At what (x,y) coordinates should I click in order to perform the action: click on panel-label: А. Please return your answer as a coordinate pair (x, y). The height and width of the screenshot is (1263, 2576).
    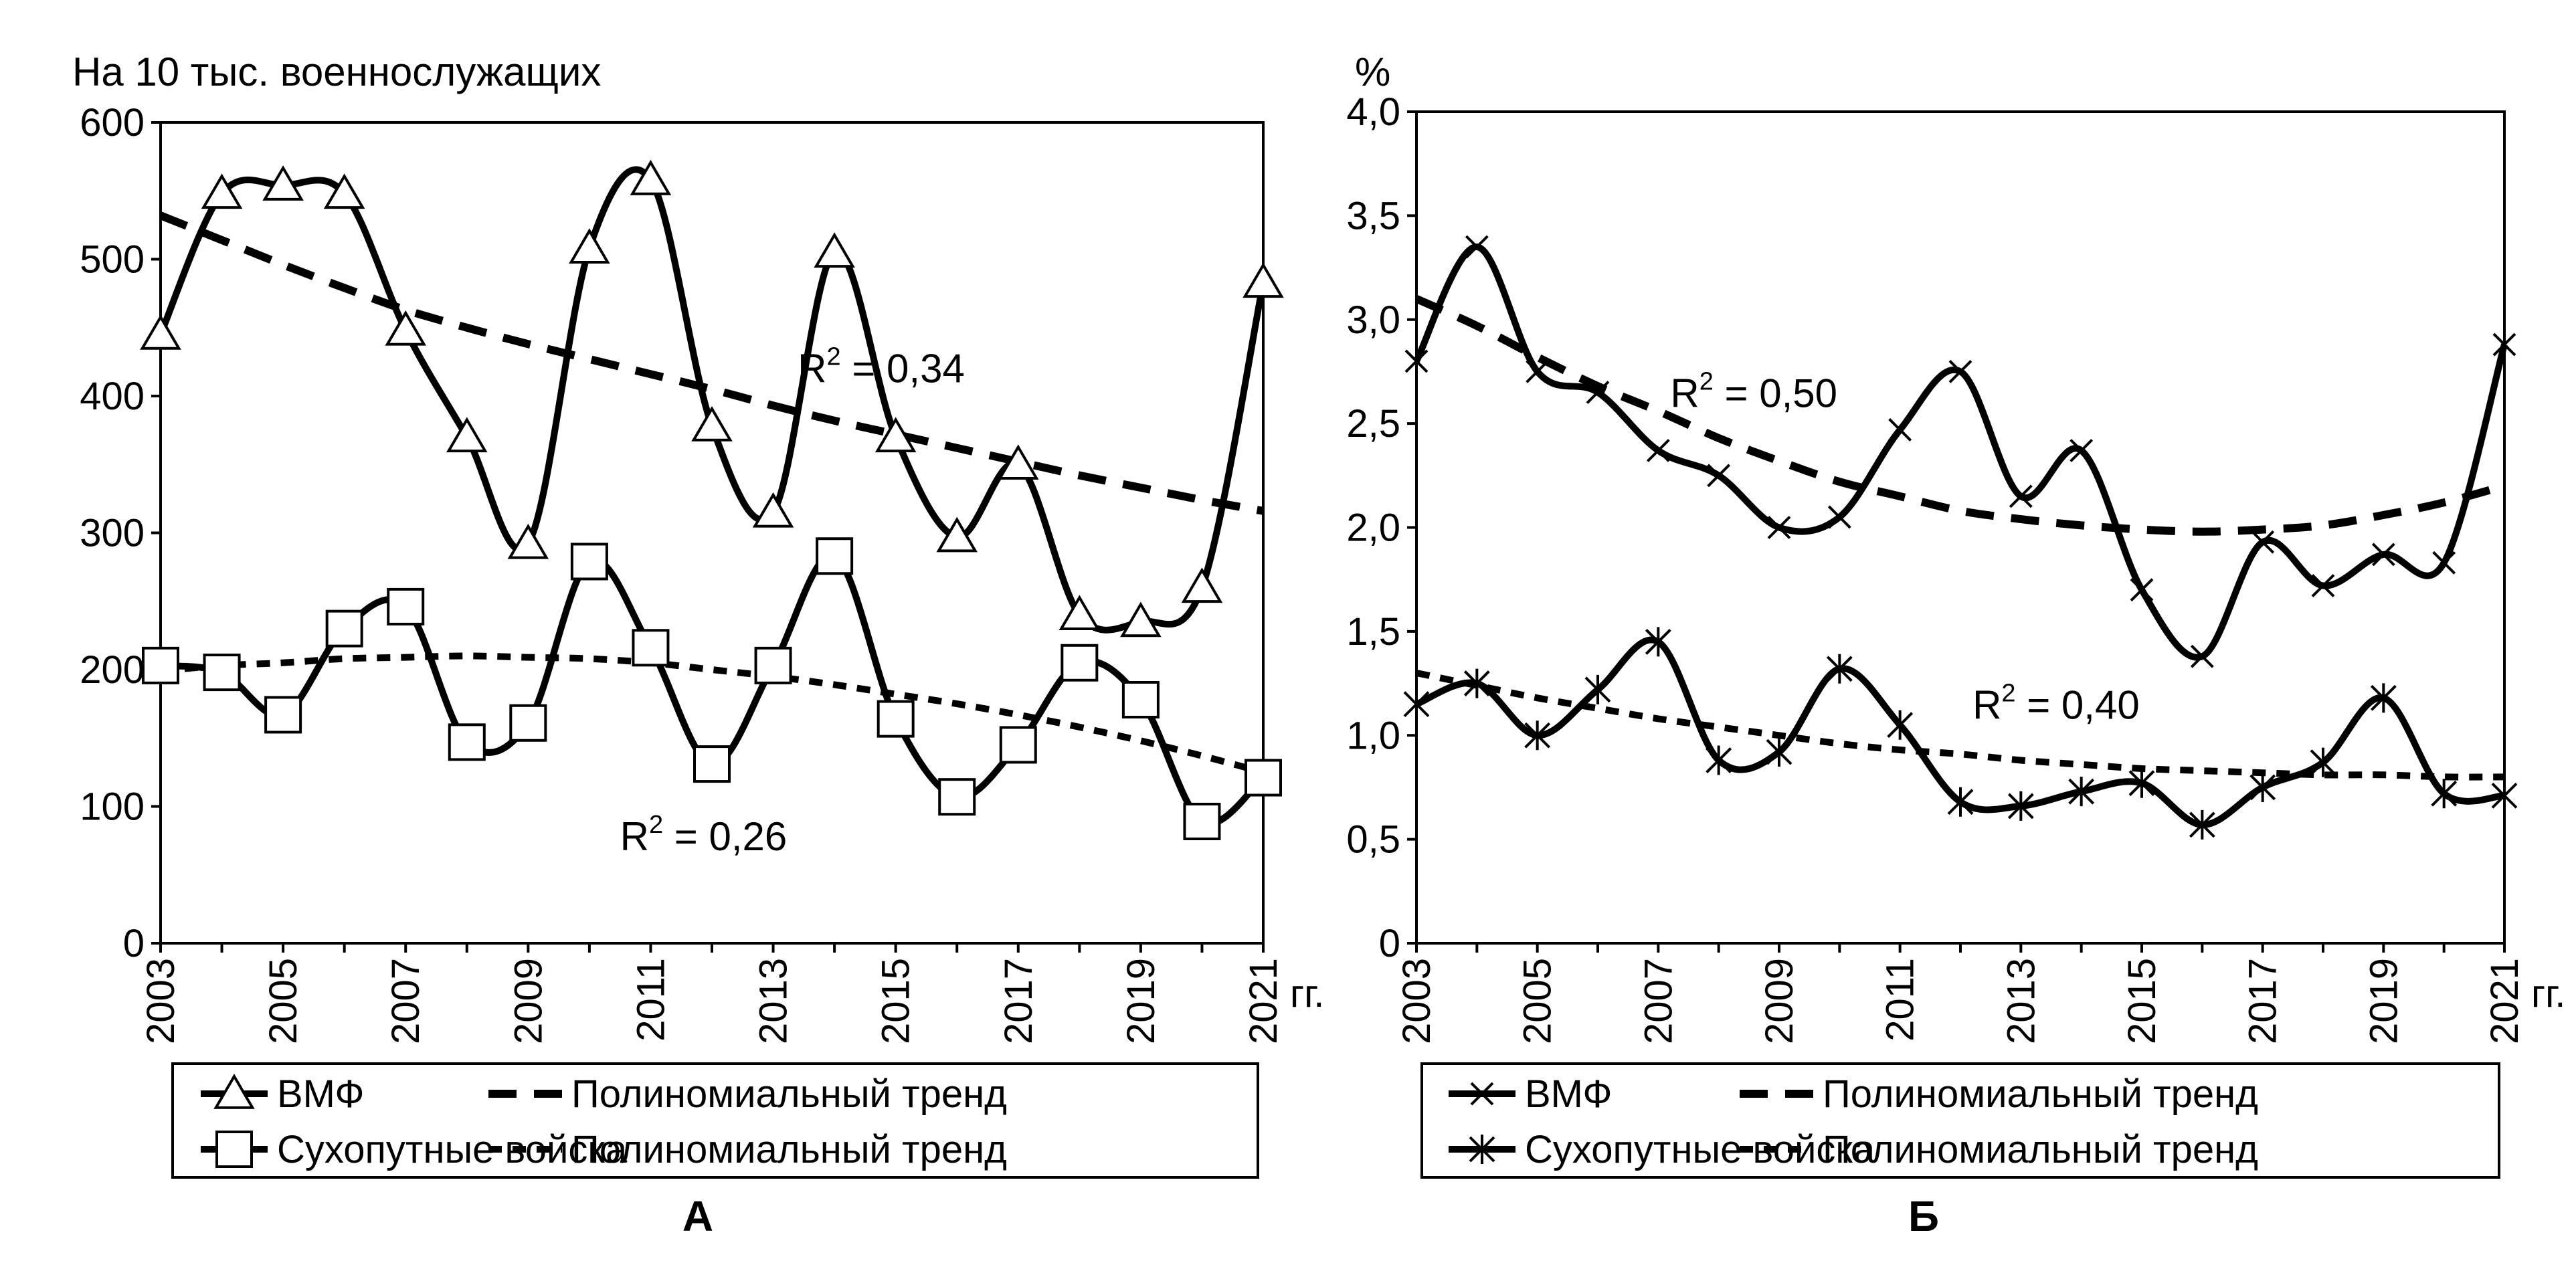
    Looking at the image, I should click on (697, 1216).